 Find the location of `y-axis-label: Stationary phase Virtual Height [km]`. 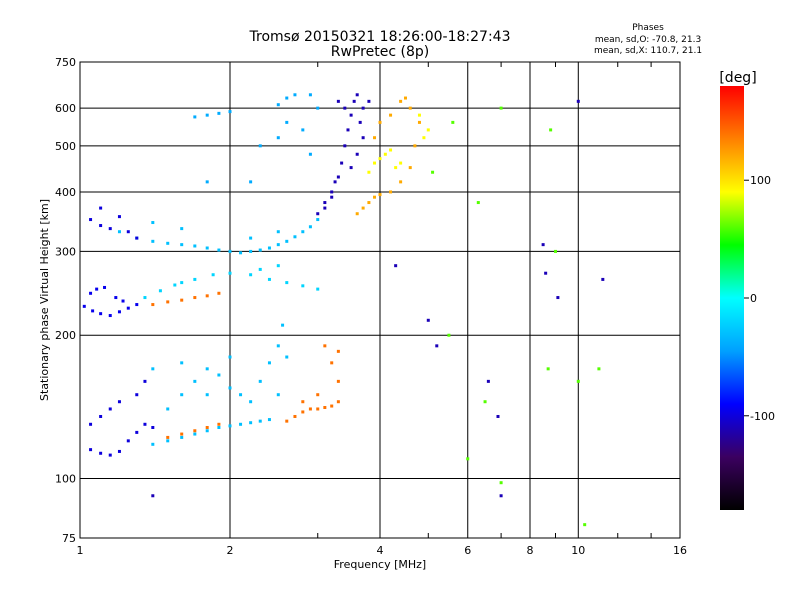

y-axis-label: Stationary phase Virtual Height [km] is located at coordinates (44, 300).